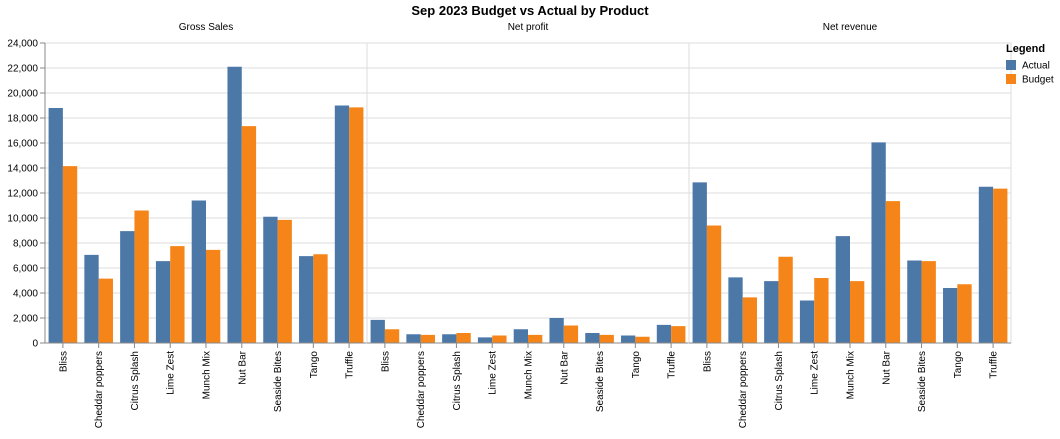  What do you see at coordinates (530, 10) in the screenshot?
I see `chart-title: Sep 2023 Budget vs Actual by Product` at bounding box center [530, 10].